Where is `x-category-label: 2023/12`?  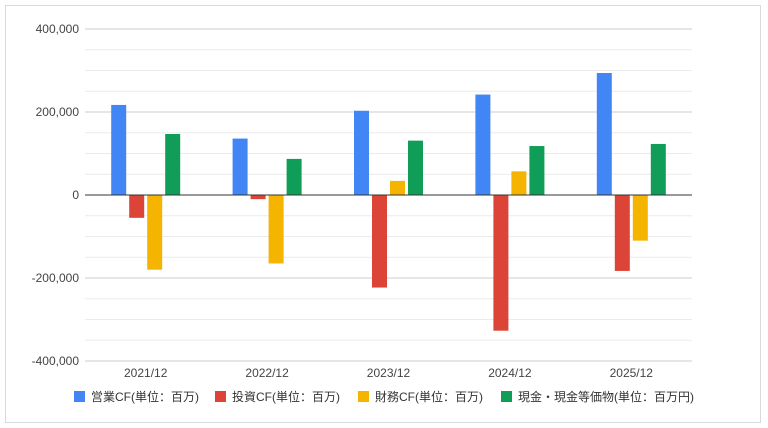 x-category-label: 2023/12 is located at coordinates (389, 373).